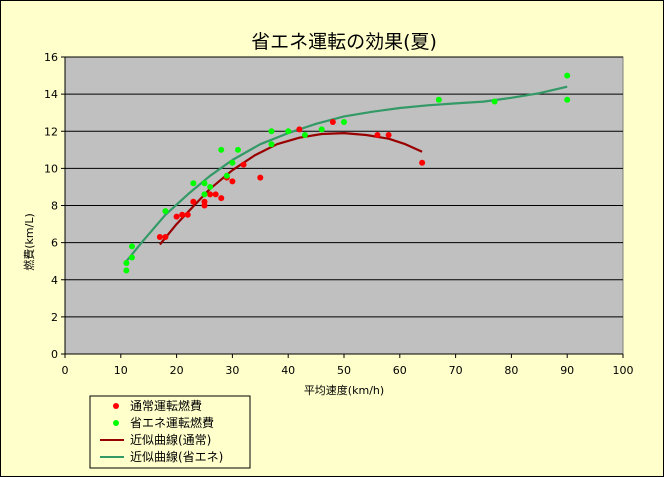 This screenshot has height=477, width=664. What do you see at coordinates (54, 280) in the screenshot?
I see `y-tick-label: 4` at bounding box center [54, 280].